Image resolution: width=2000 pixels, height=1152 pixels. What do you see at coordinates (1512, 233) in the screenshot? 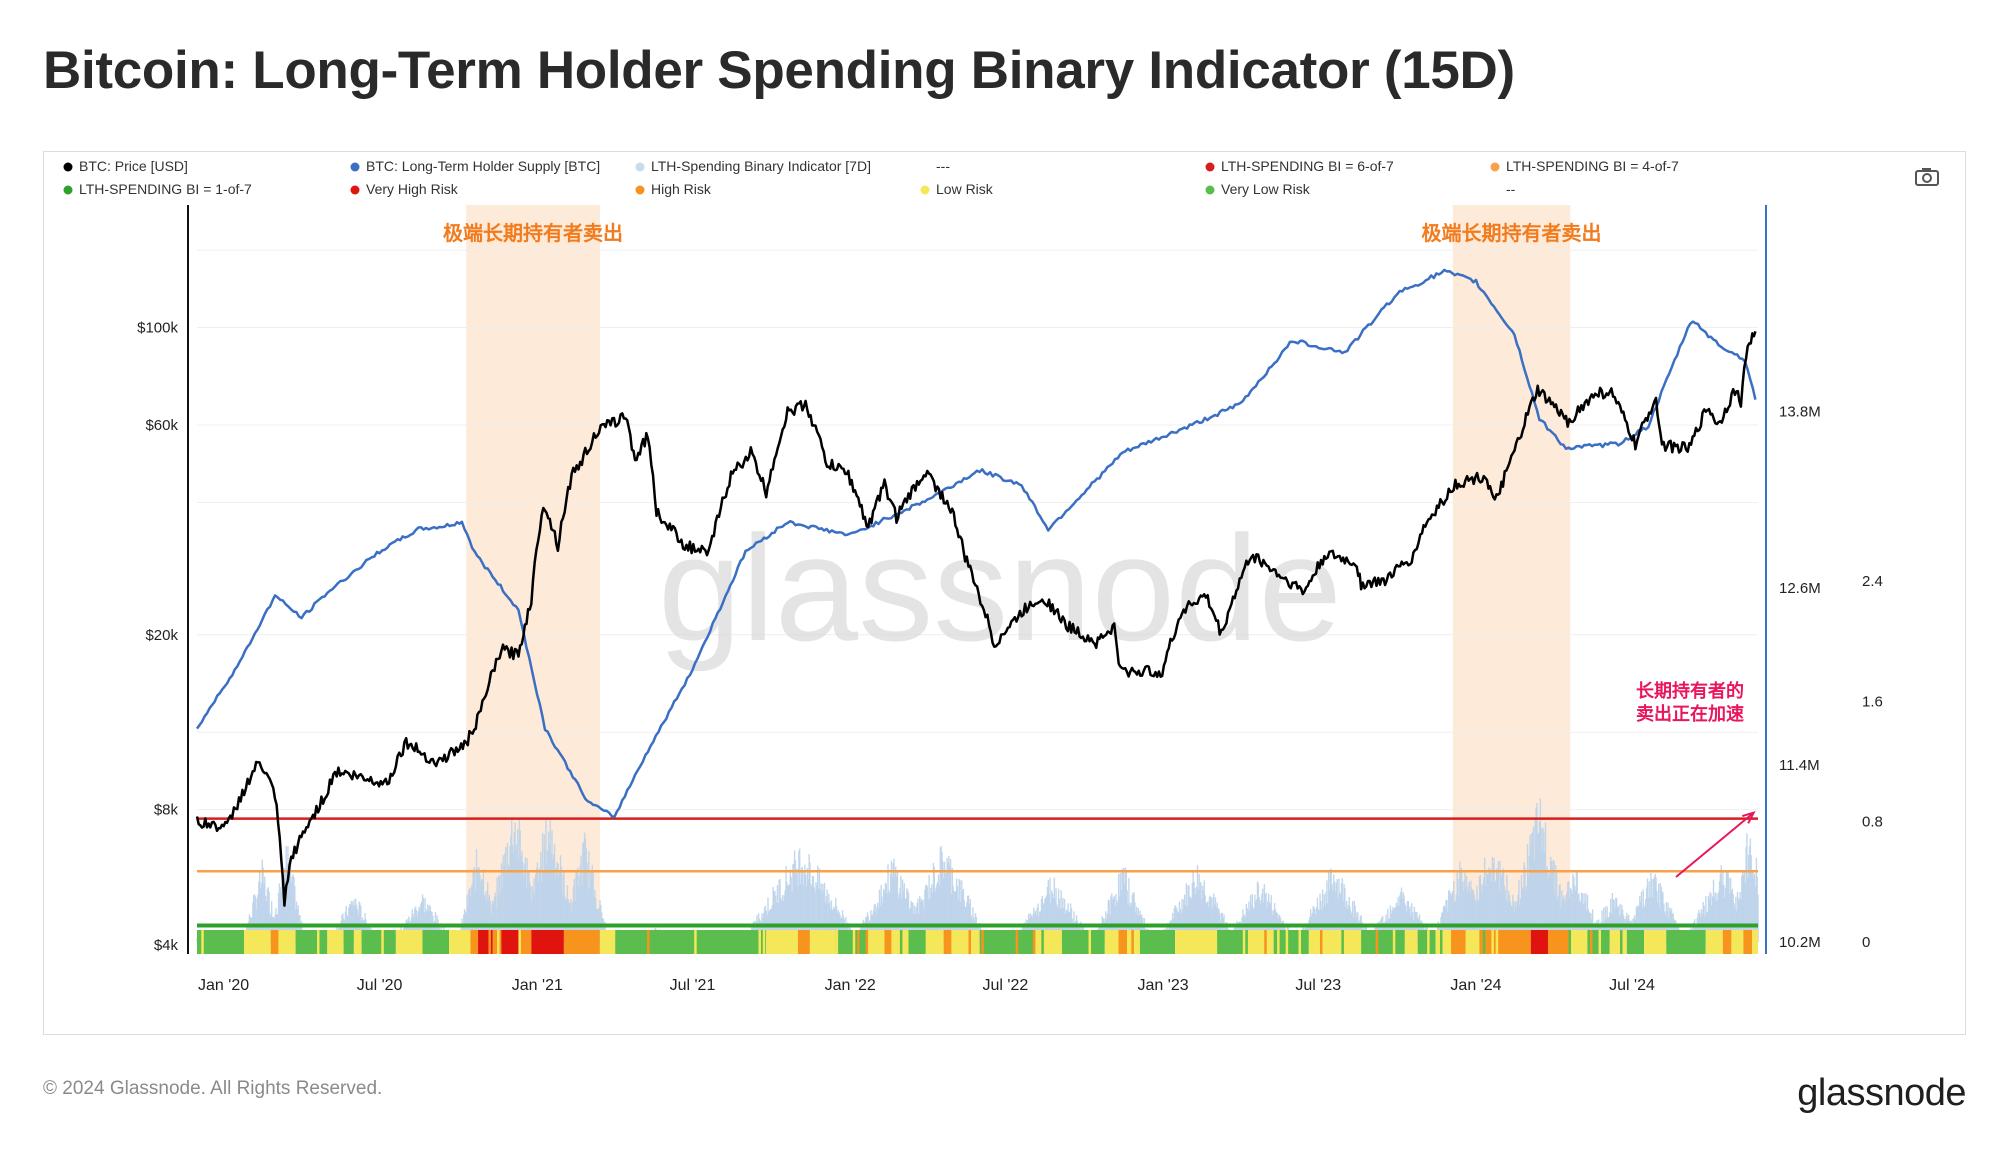
I see `highlight-label: 极端长期持有者卖出` at bounding box center [1512, 233].